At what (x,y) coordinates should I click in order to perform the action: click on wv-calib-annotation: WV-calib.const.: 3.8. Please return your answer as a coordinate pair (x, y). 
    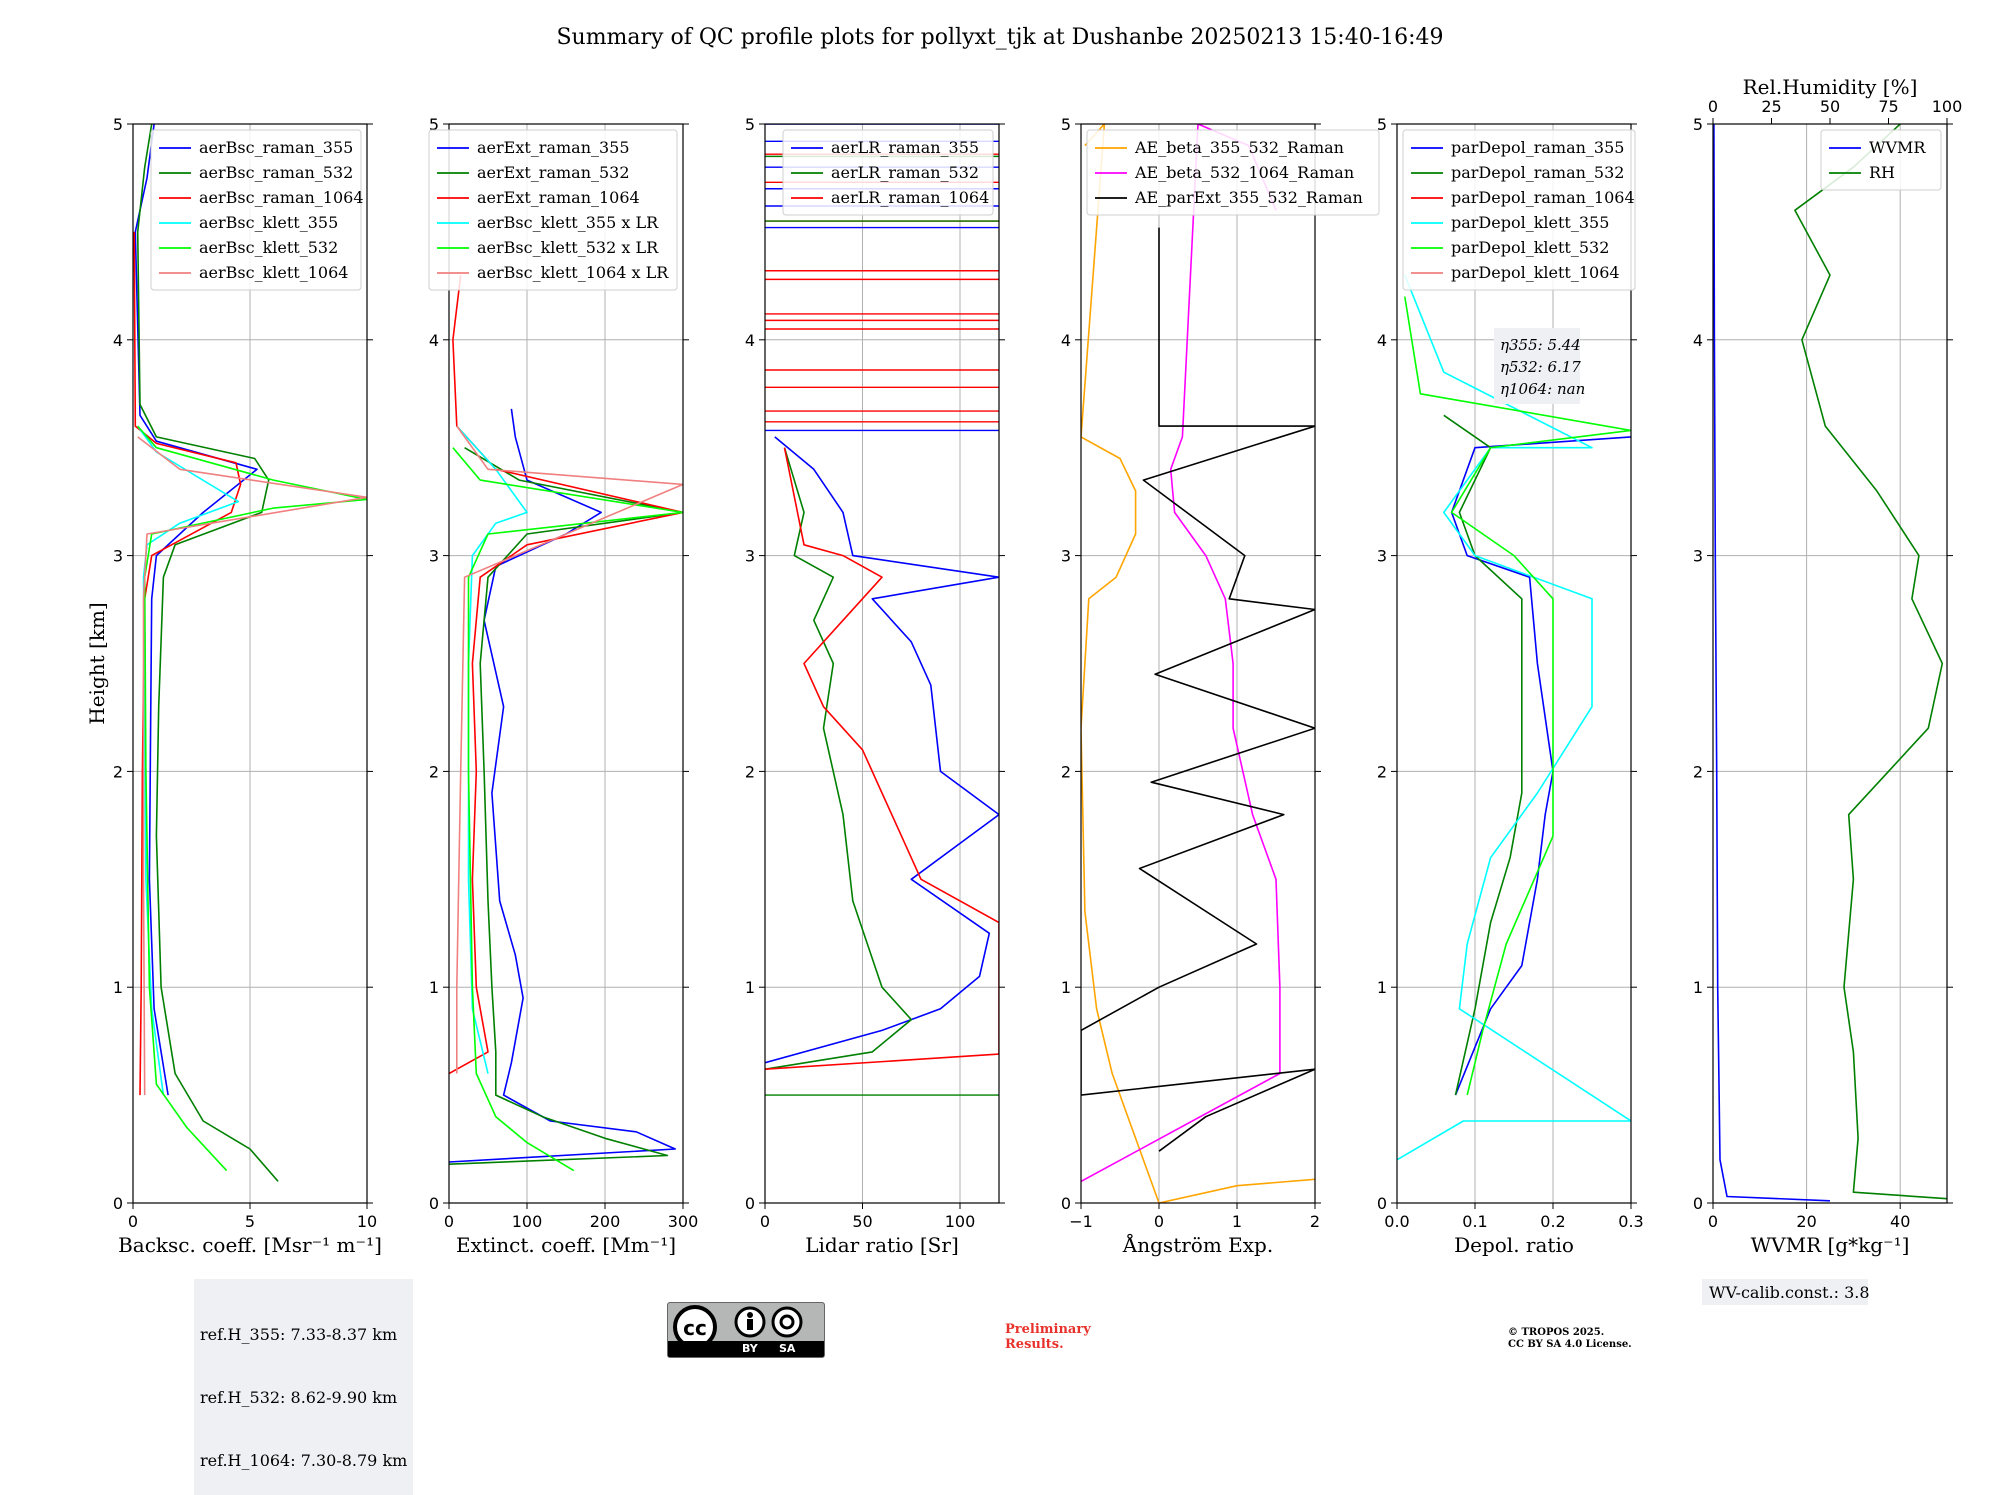
    Looking at the image, I should click on (1789, 1292).